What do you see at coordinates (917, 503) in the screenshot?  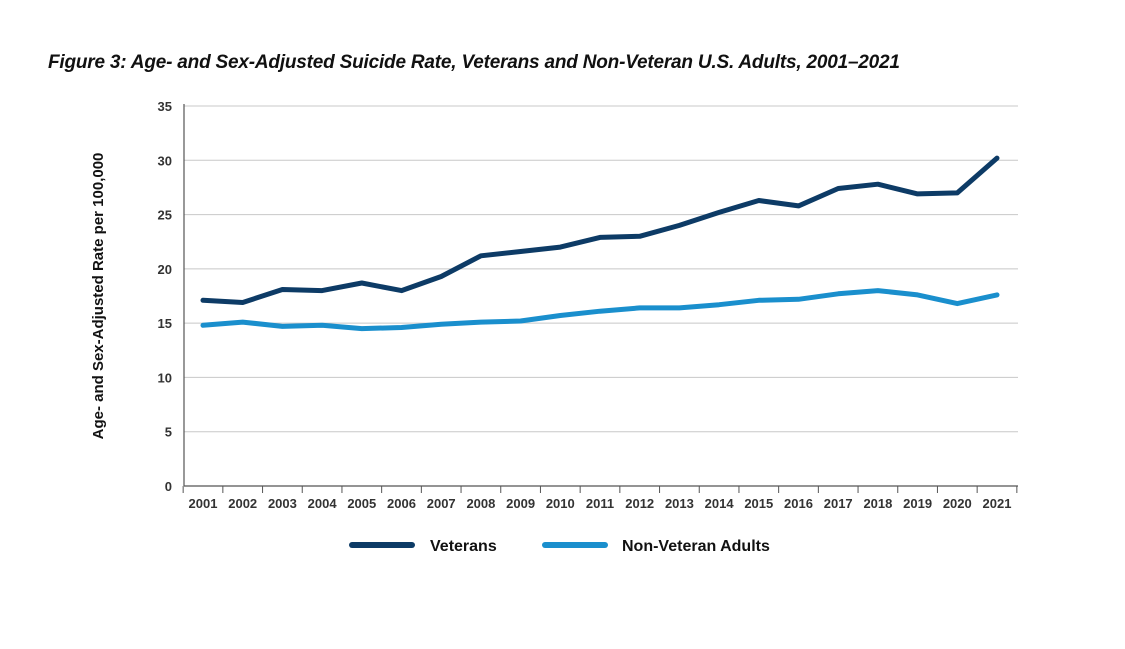 I see `x-tick-label: 2019` at bounding box center [917, 503].